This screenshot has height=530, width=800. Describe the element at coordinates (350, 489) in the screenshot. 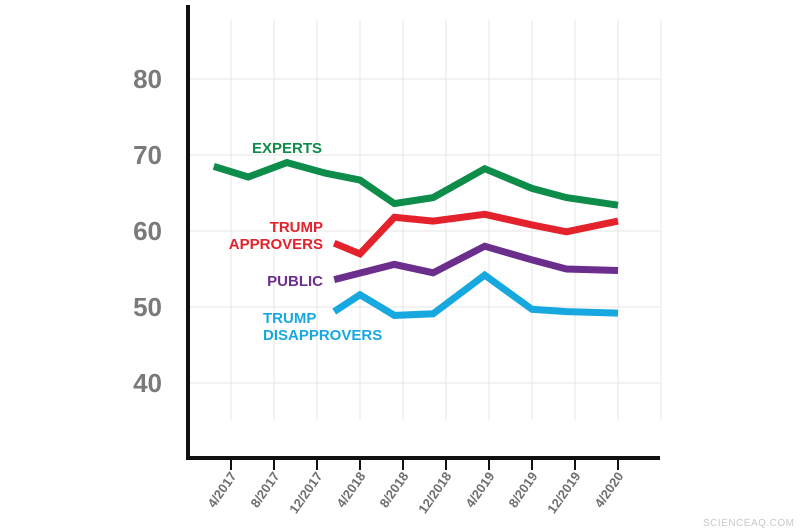

I see `x-tick-label: 4/2018` at that location.